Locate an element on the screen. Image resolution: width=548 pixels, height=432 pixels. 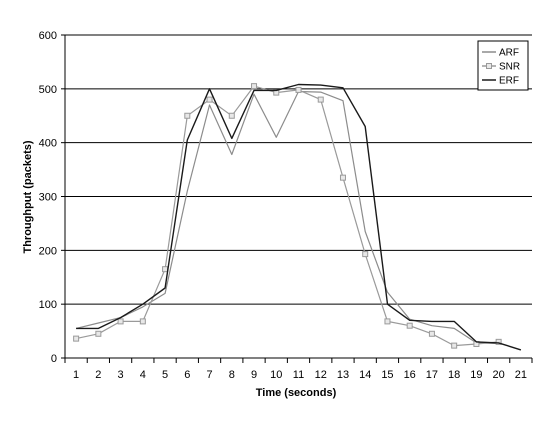
y-tick-label: 200 is located at coordinates (48, 251).